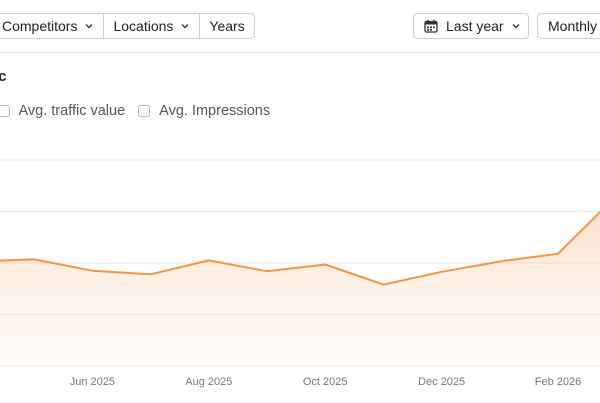 This screenshot has width=600, height=403. I want to click on x-tick-label: Jun 2025, so click(92, 382).